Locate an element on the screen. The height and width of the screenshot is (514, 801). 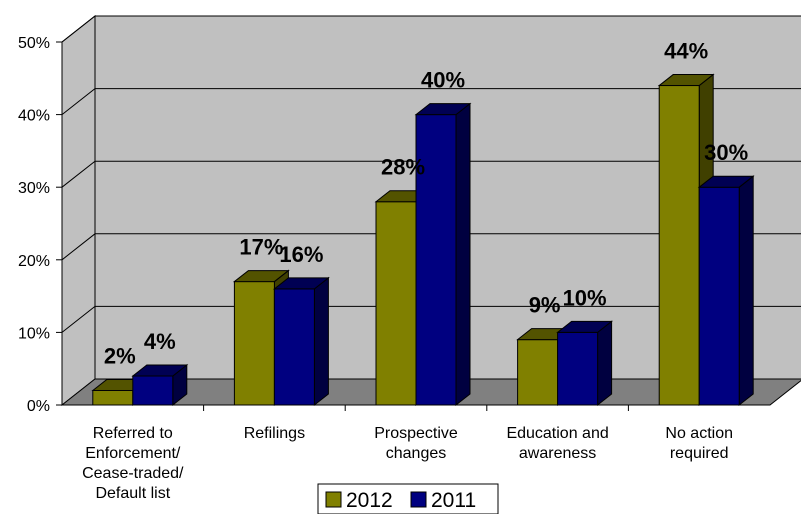
data-label: 4% is located at coordinates (160, 341).